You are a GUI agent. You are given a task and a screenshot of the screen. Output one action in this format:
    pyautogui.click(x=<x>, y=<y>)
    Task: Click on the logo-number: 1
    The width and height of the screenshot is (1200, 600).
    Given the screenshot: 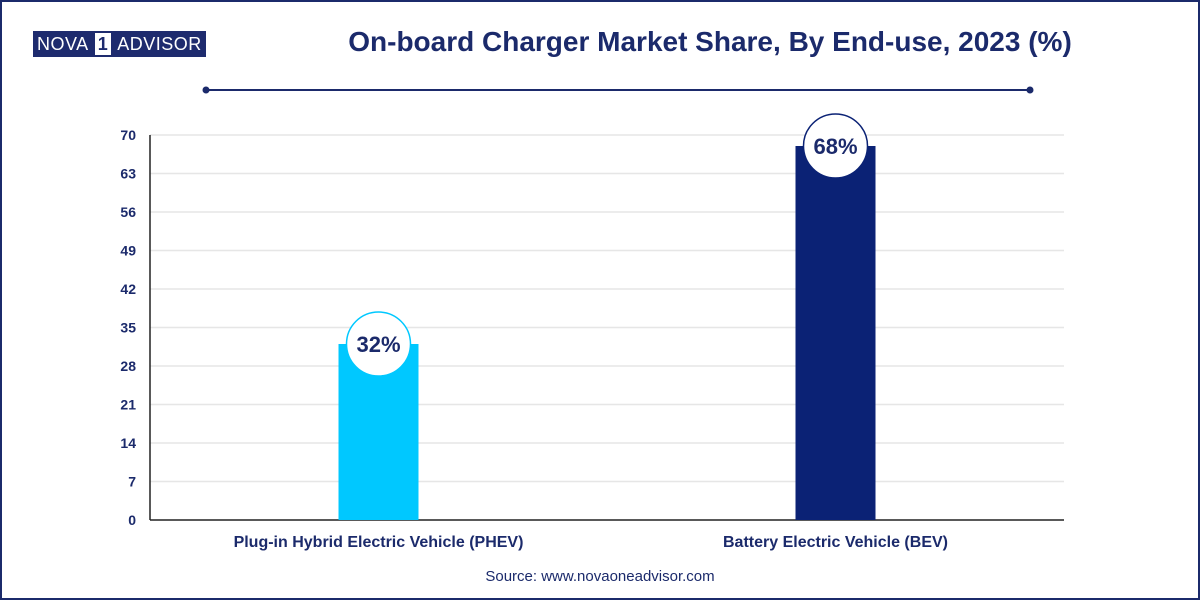 What is the action you would take?
    pyautogui.click(x=103, y=44)
    